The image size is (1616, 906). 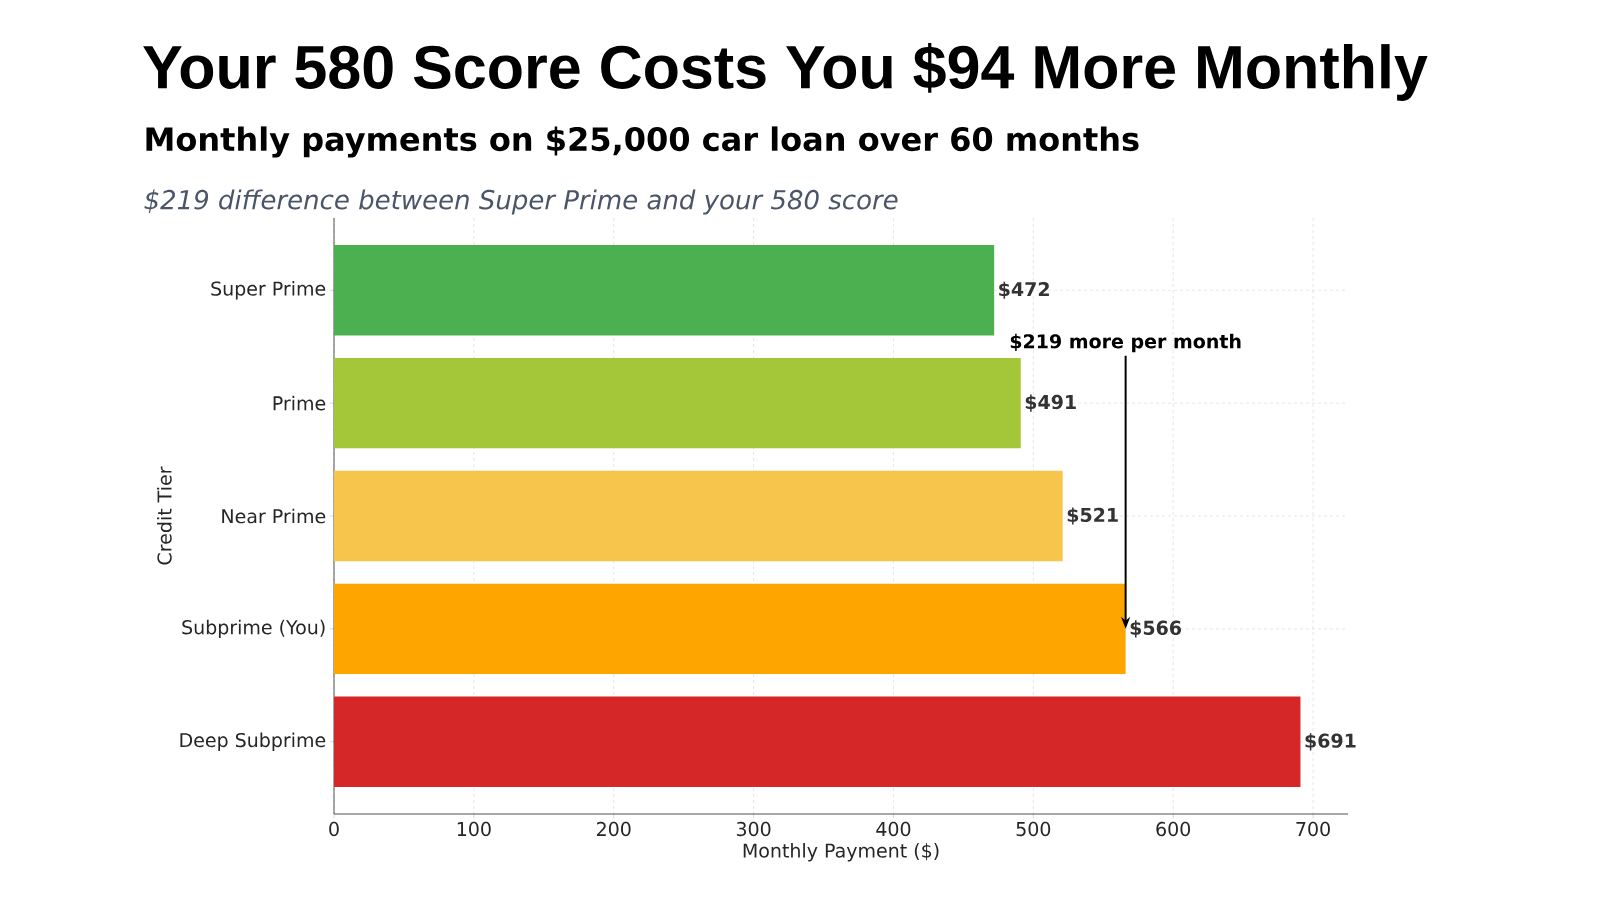 What do you see at coordinates (299, 403) in the screenshot?
I see `y-tick-label: Prime` at bounding box center [299, 403].